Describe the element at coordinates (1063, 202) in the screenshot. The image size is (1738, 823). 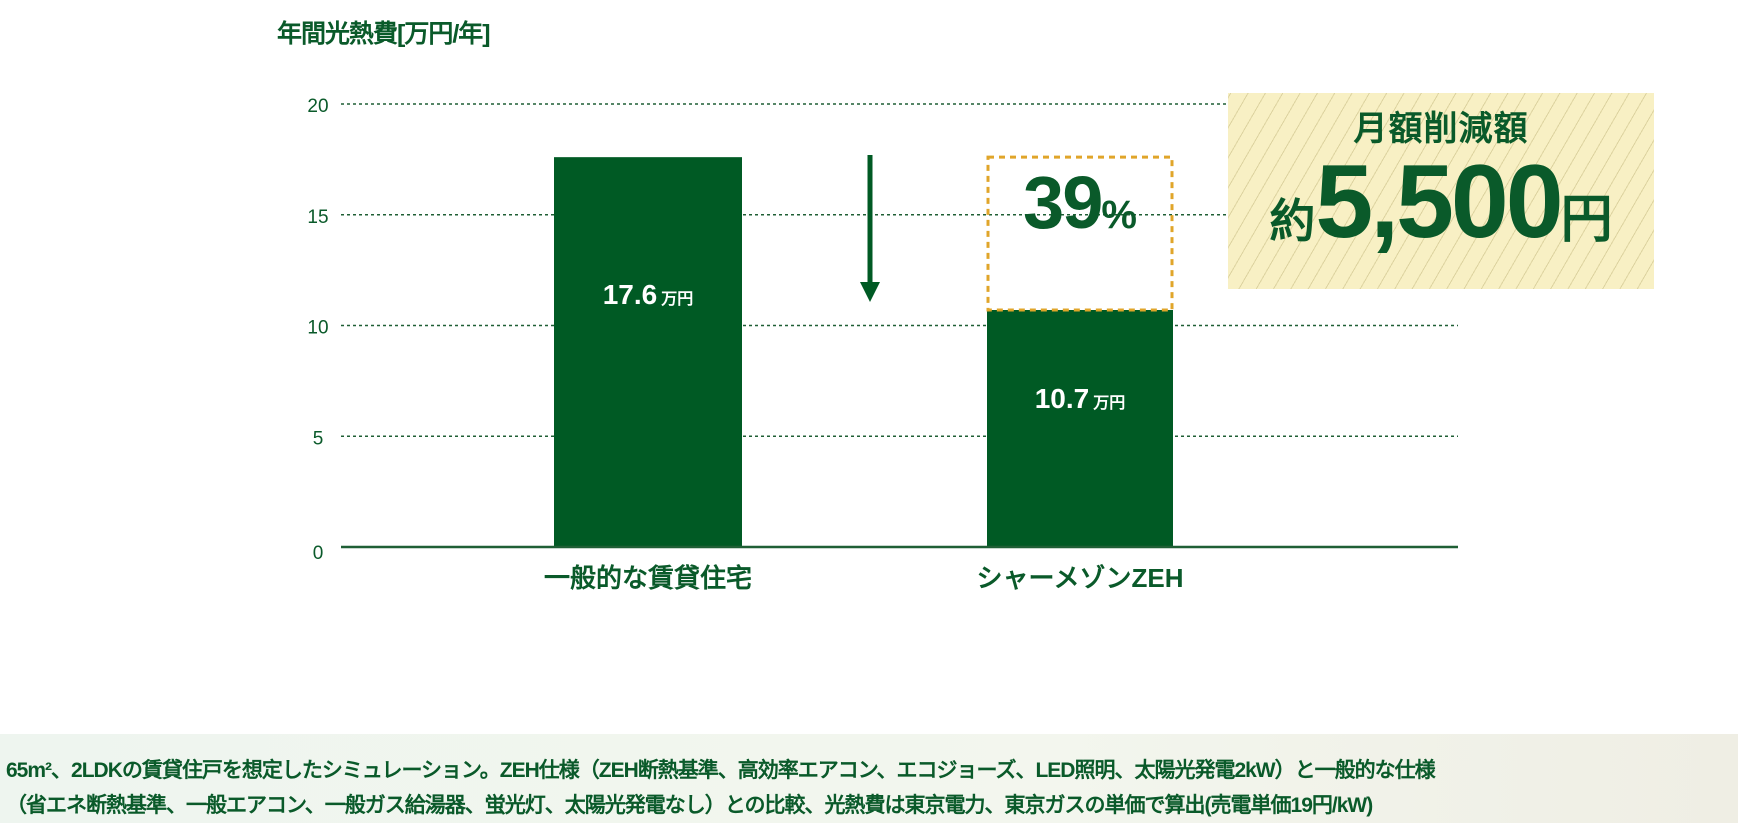
I see `reduction-number: 39` at that location.